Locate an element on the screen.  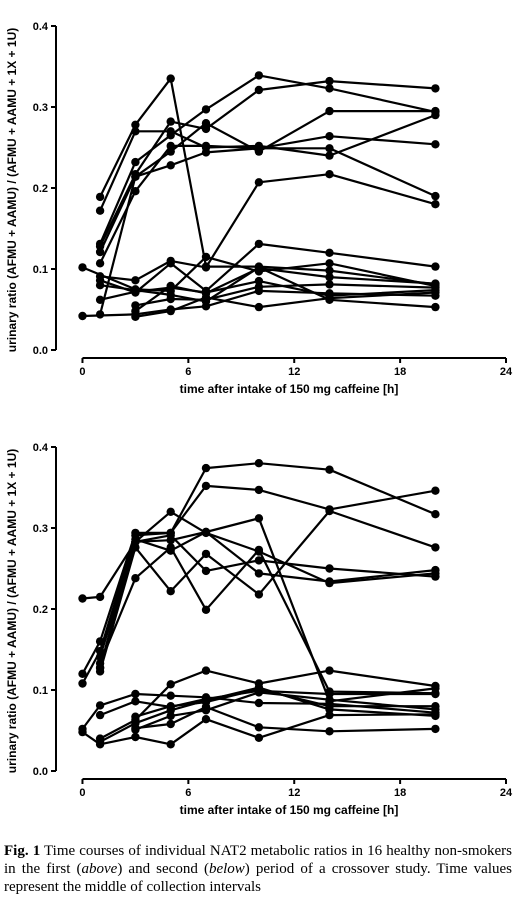
y-tick-label: 0.1 is located at coordinates (40, 691).